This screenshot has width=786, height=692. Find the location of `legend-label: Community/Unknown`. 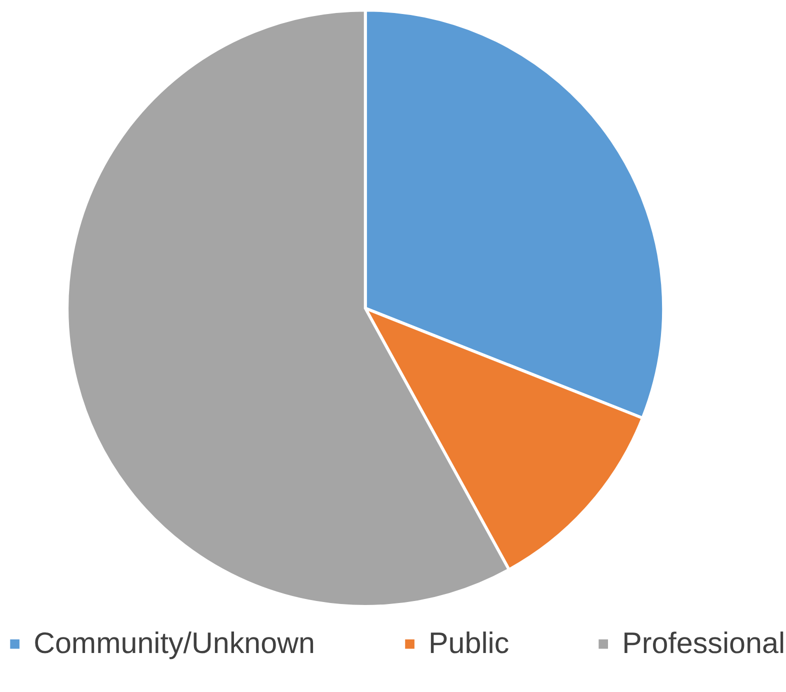

legend-label: Community/Unknown is located at coordinates (174, 643).